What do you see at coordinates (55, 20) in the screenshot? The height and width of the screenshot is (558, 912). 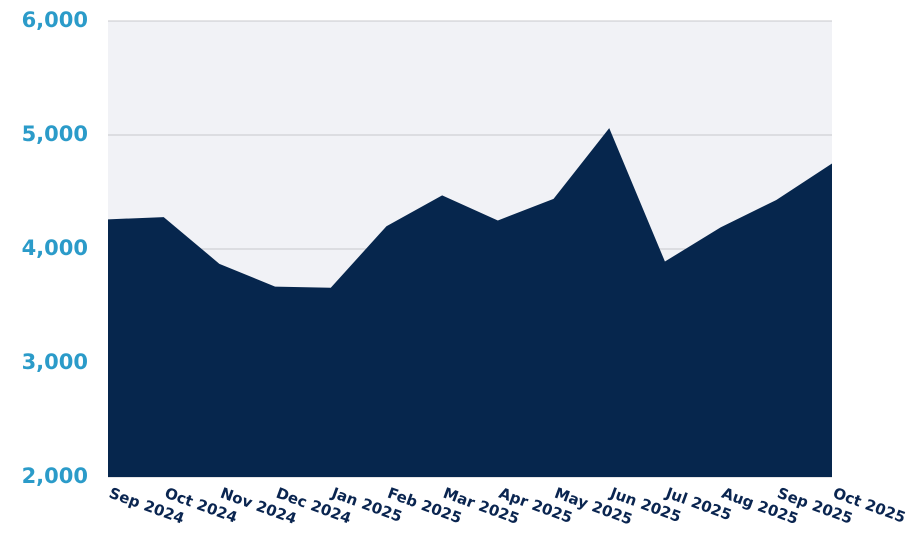 I see `y-tick-label: 6,000` at bounding box center [55, 20].